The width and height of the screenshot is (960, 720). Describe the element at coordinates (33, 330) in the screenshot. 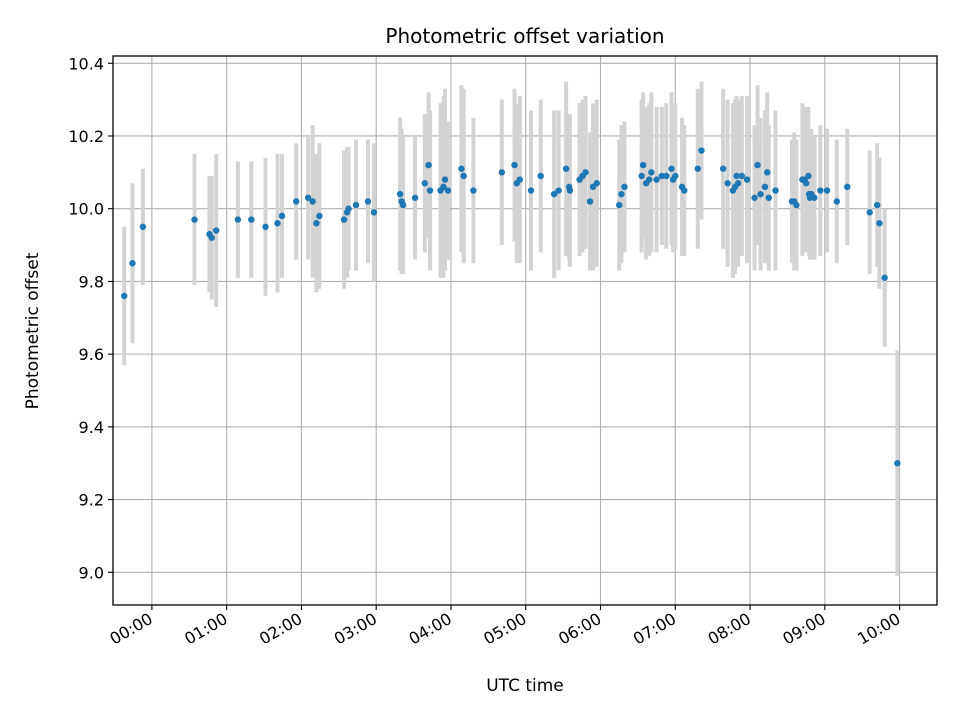

I see `y-axis-label: Photometric offset` at that location.